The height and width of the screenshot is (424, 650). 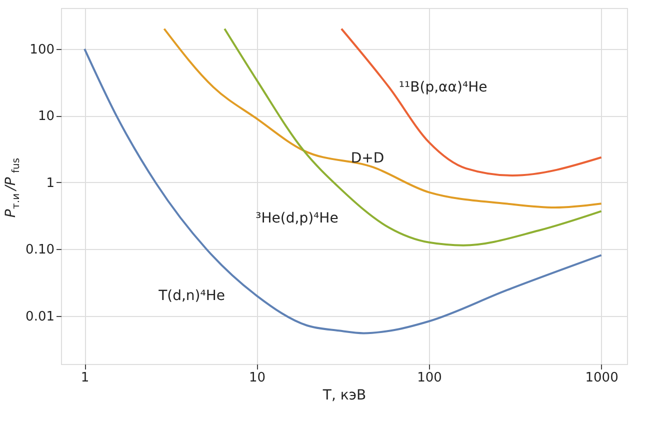 What do you see at coordinates (429, 378) in the screenshot?
I see `x-tick-label: 100` at bounding box center [429, 378].